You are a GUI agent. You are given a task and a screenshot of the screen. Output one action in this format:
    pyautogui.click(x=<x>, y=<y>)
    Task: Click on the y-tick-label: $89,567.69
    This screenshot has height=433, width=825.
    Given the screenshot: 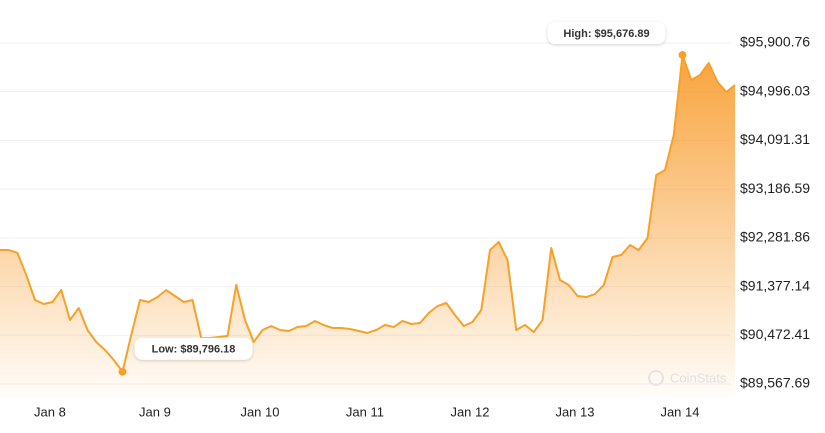 What is the action you would take?
    pyautogui.click(x=775, y=383)
    